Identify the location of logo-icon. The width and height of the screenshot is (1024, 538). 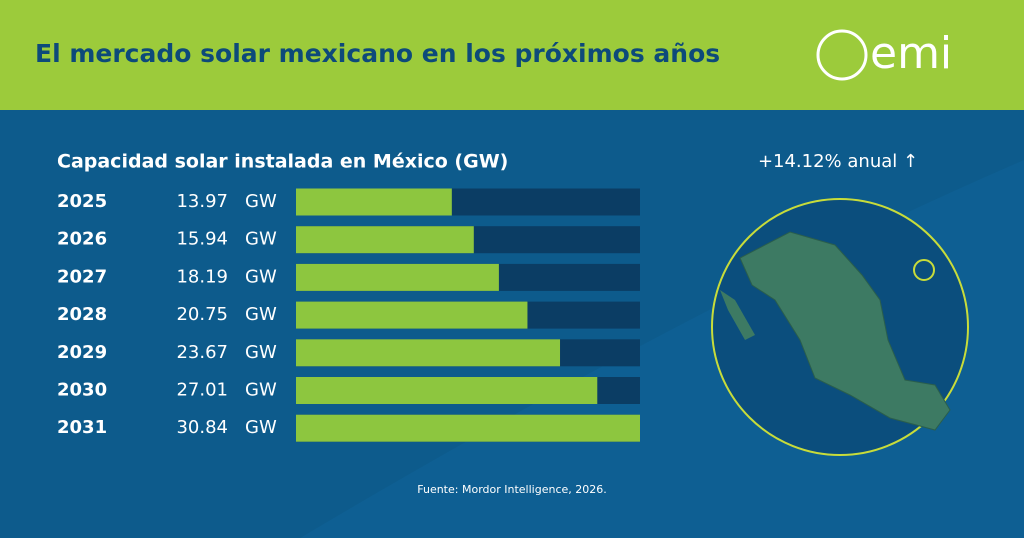
(842, 55).